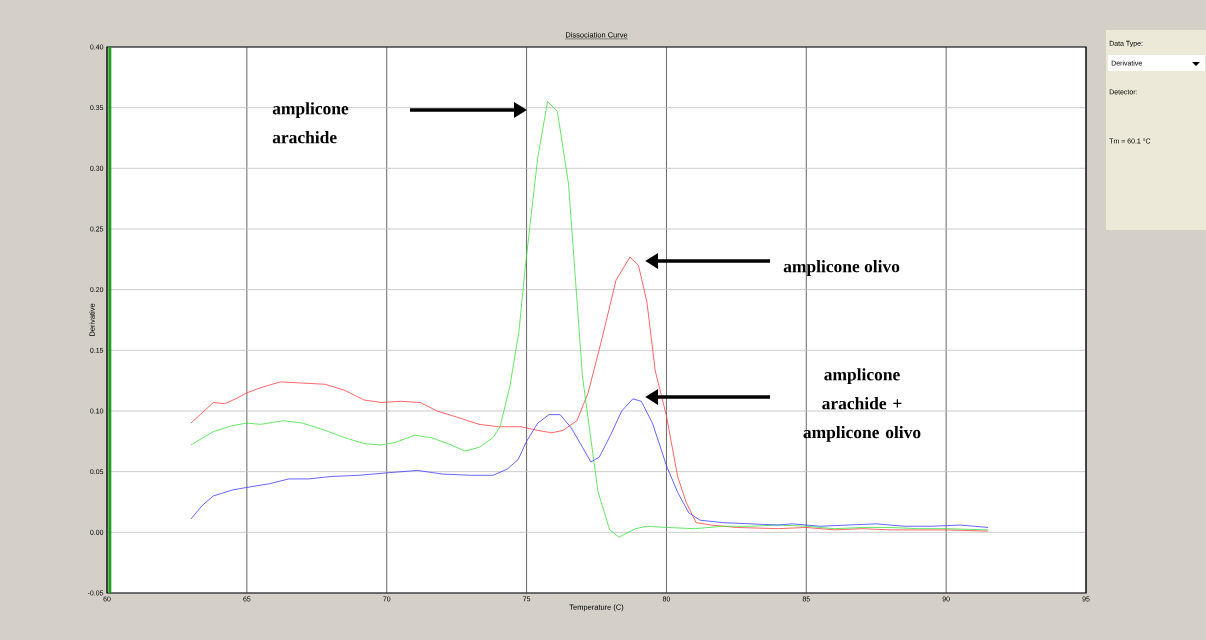 The width and height of the screenshot is (1206, 640). Describe the element at coordinates (310, 123) in the screenshot. I see `annotation: amplicone arachide` at that location.